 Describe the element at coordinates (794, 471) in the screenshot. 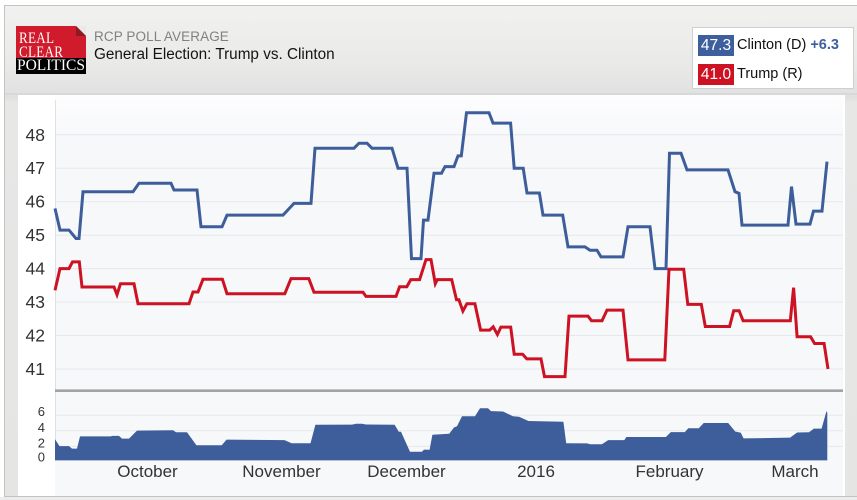

I see `svg-text: March` at that location.